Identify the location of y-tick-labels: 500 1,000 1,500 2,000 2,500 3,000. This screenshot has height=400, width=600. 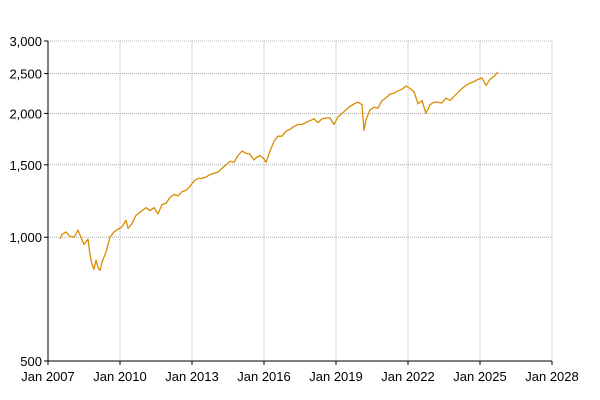
(25, 201).